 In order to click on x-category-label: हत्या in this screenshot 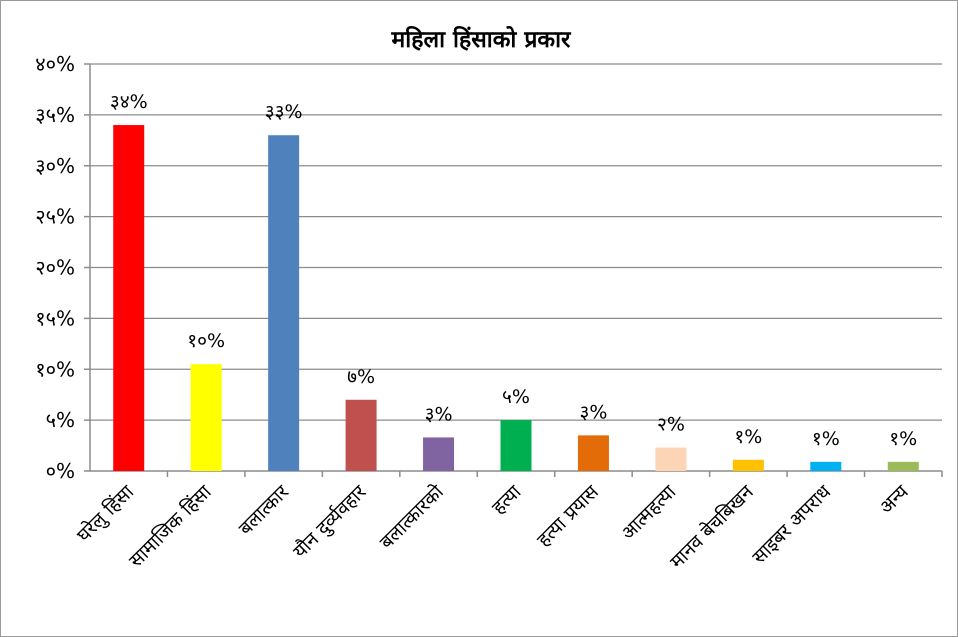, I will do `click(507, 499)`.